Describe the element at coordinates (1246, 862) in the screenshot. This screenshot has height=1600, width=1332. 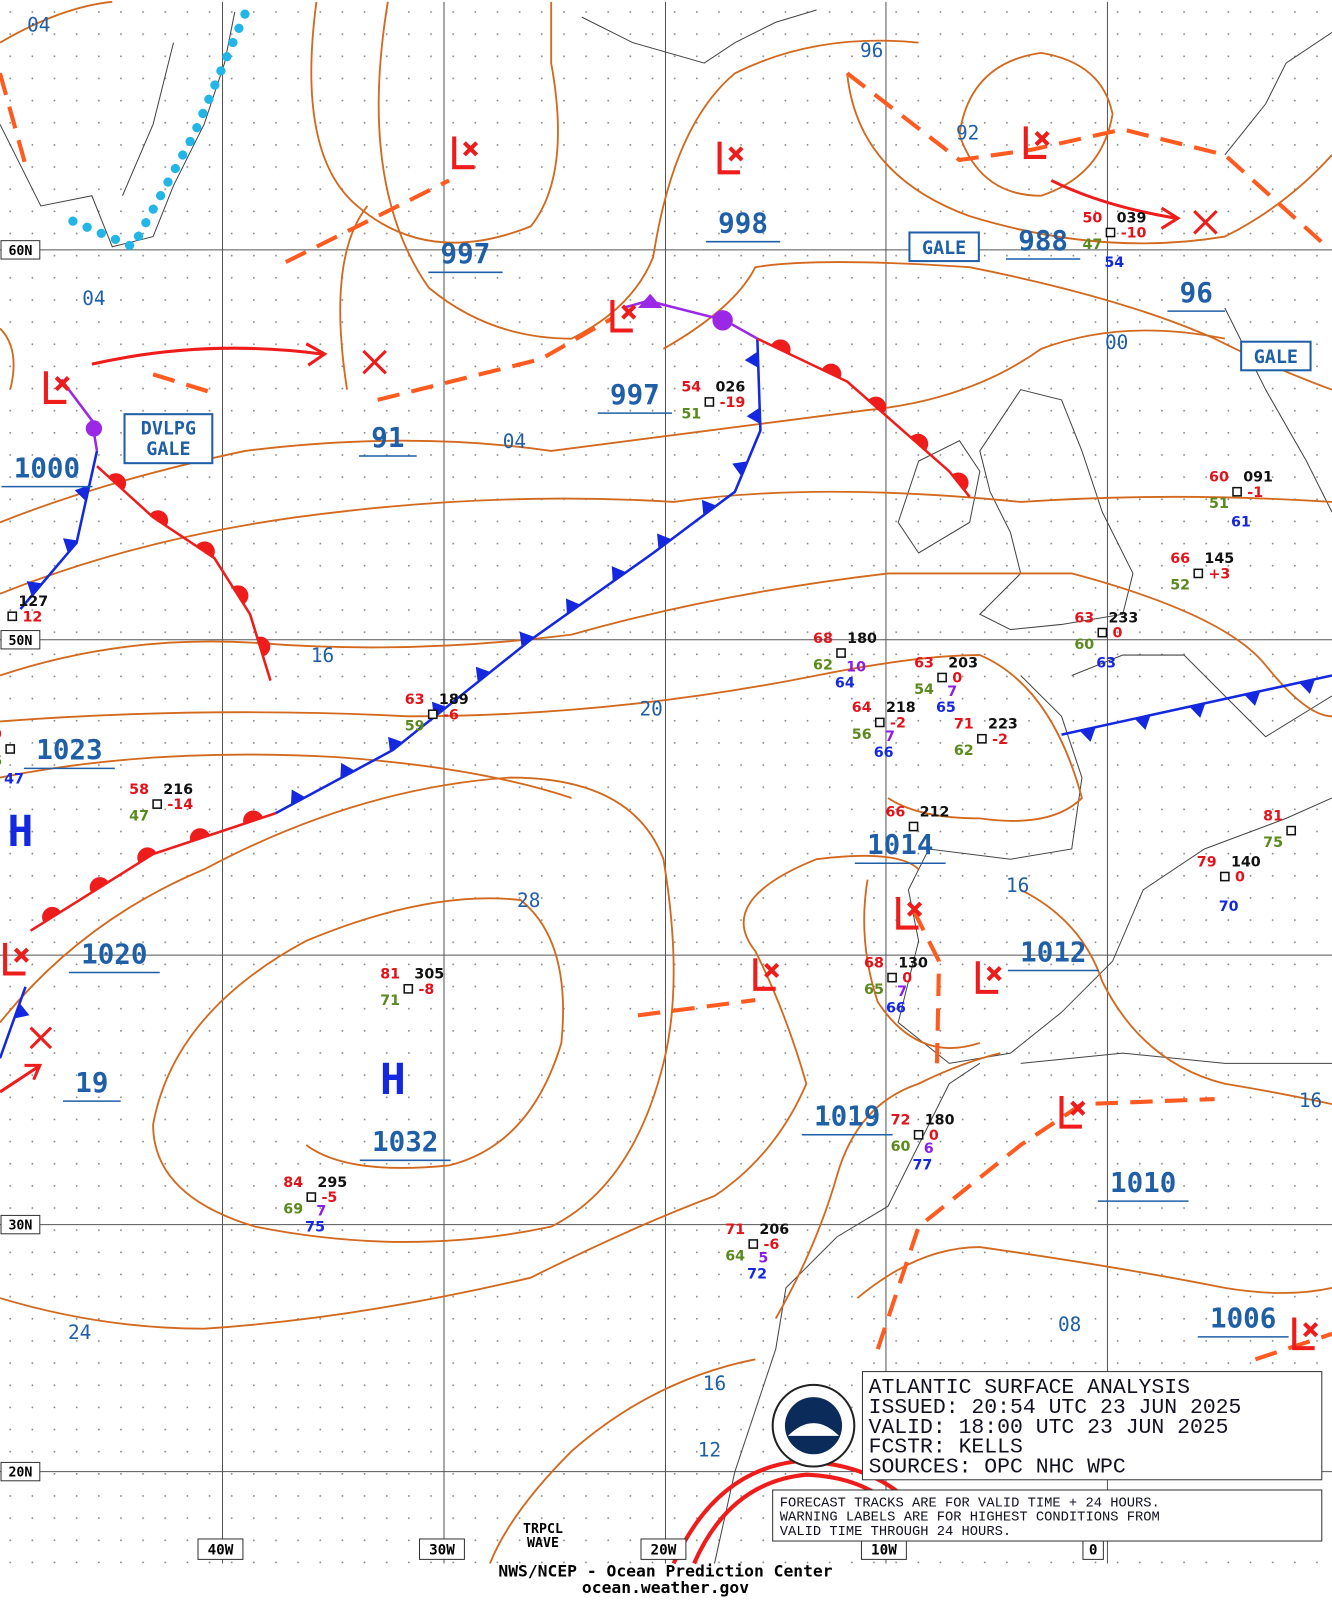
I see `station-pressure: 140` at that location.